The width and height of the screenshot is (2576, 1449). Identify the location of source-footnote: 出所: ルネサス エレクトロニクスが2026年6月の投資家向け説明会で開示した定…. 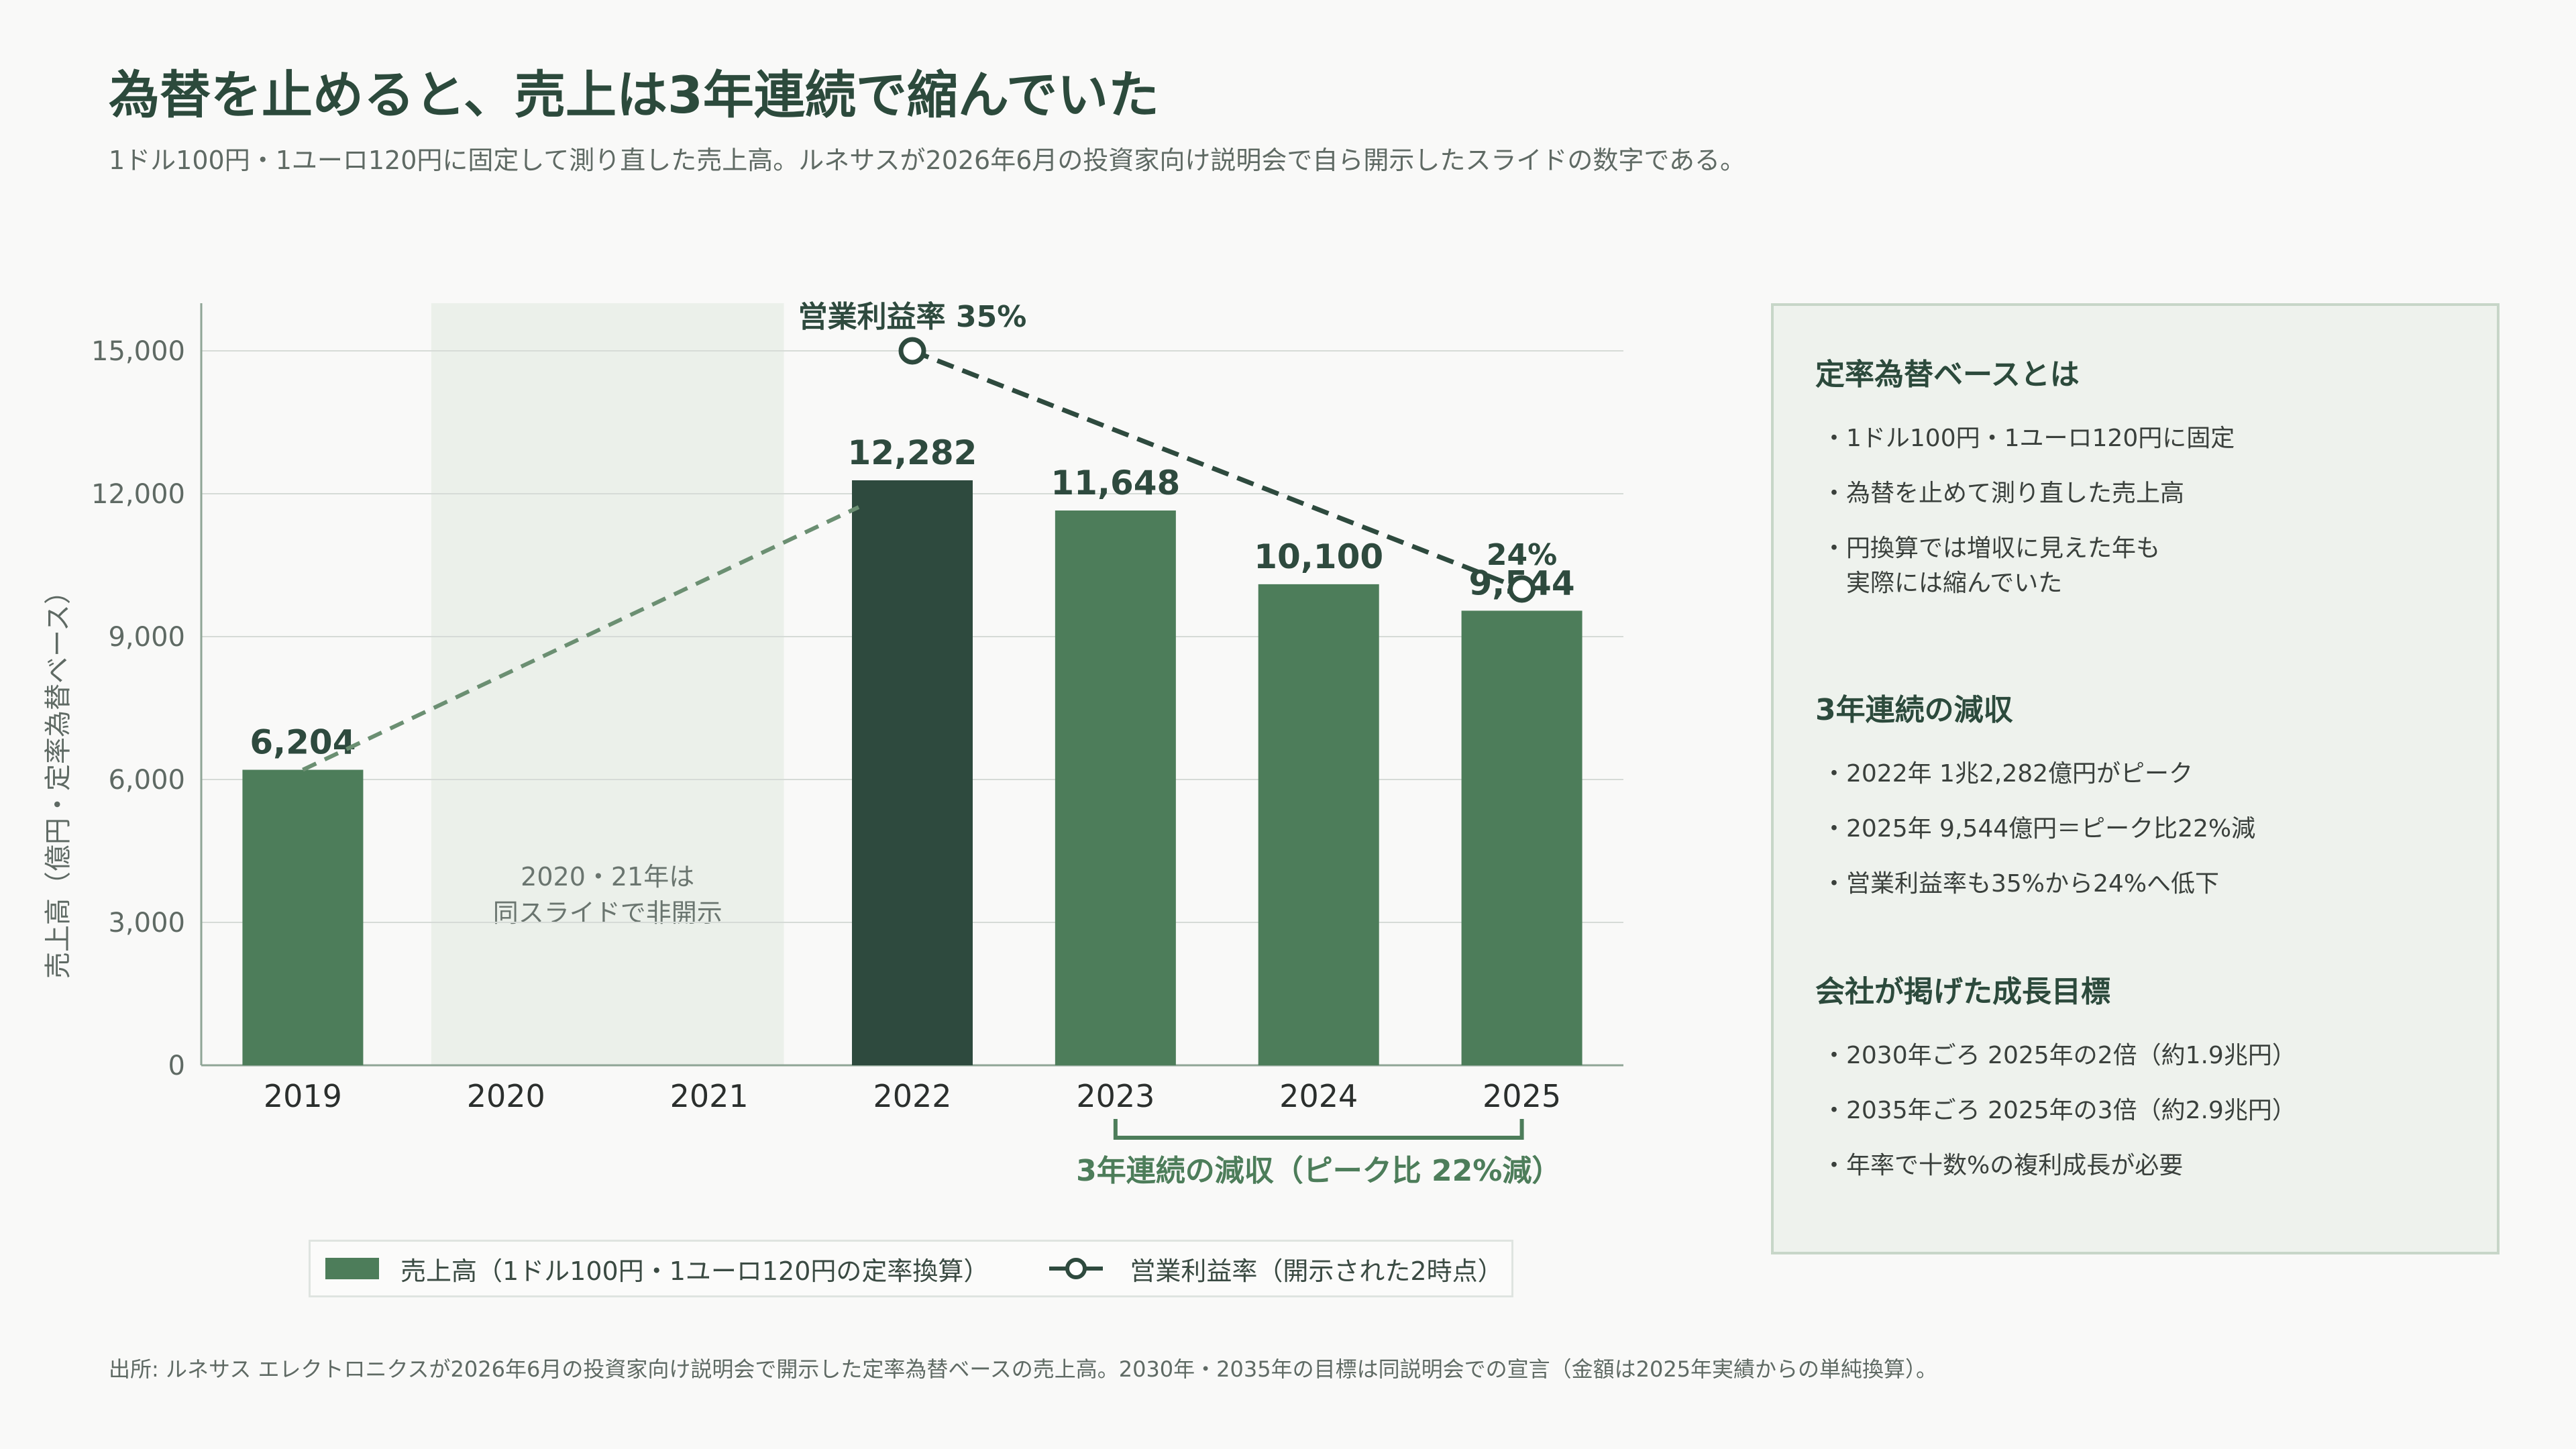
(1023, 1369).